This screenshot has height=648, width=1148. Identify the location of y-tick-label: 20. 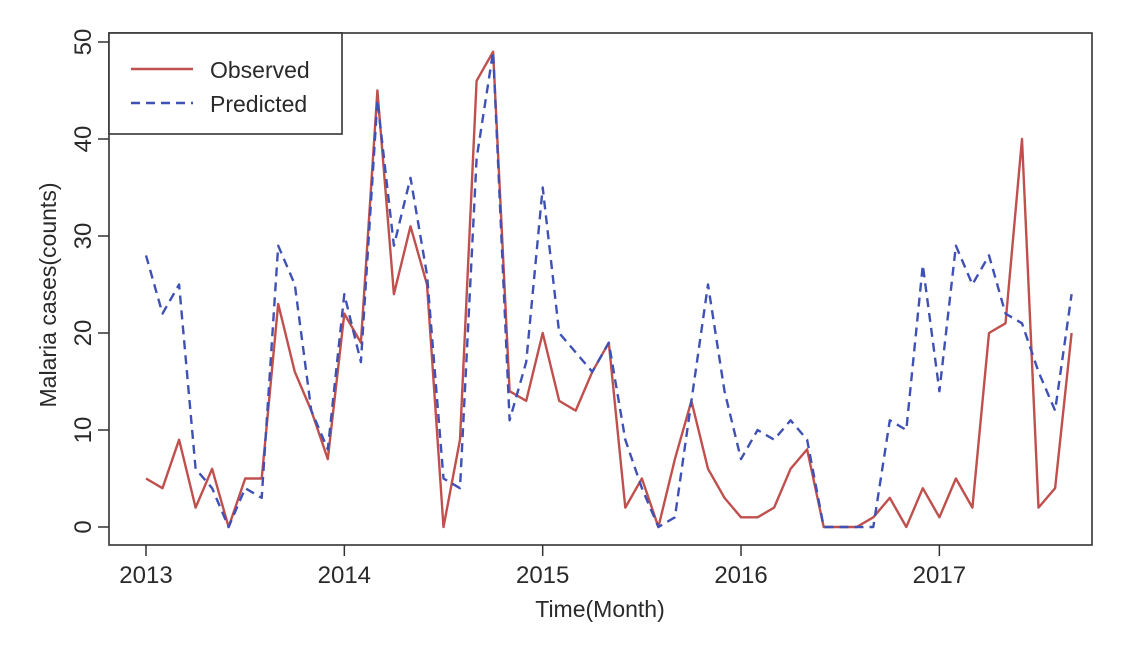
(83, 333).